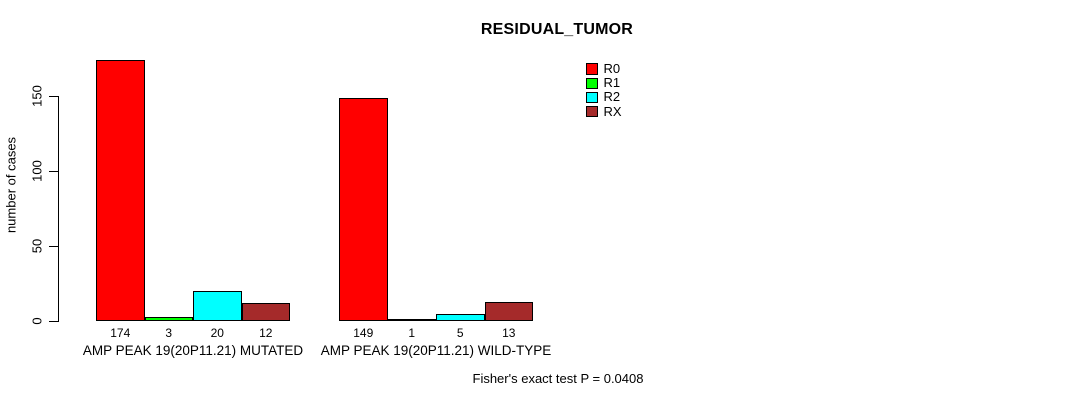  Describe the element at coordinates (412, 332) in the screenshot. I see `bar-value-label: 1` at that location.